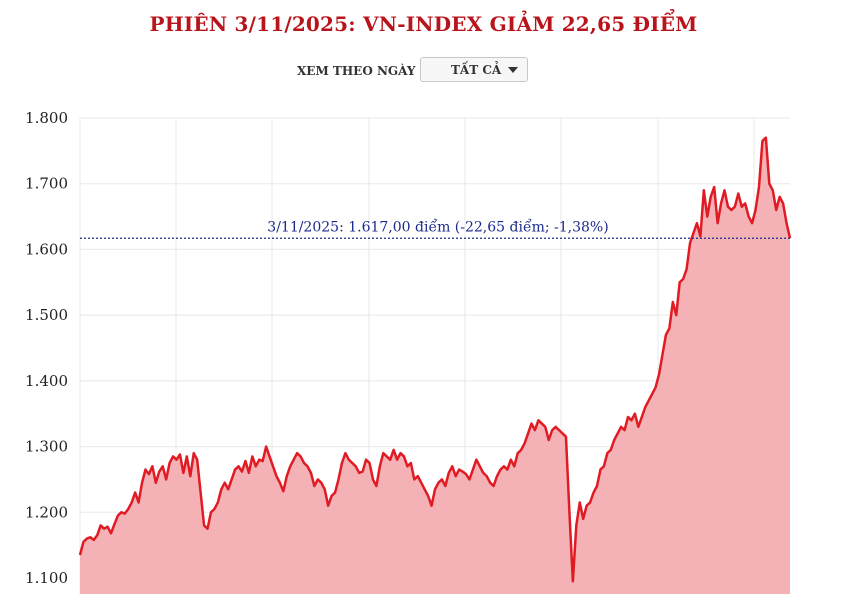  I want to click on y-tick-label: 1.100, so click(46, 578).